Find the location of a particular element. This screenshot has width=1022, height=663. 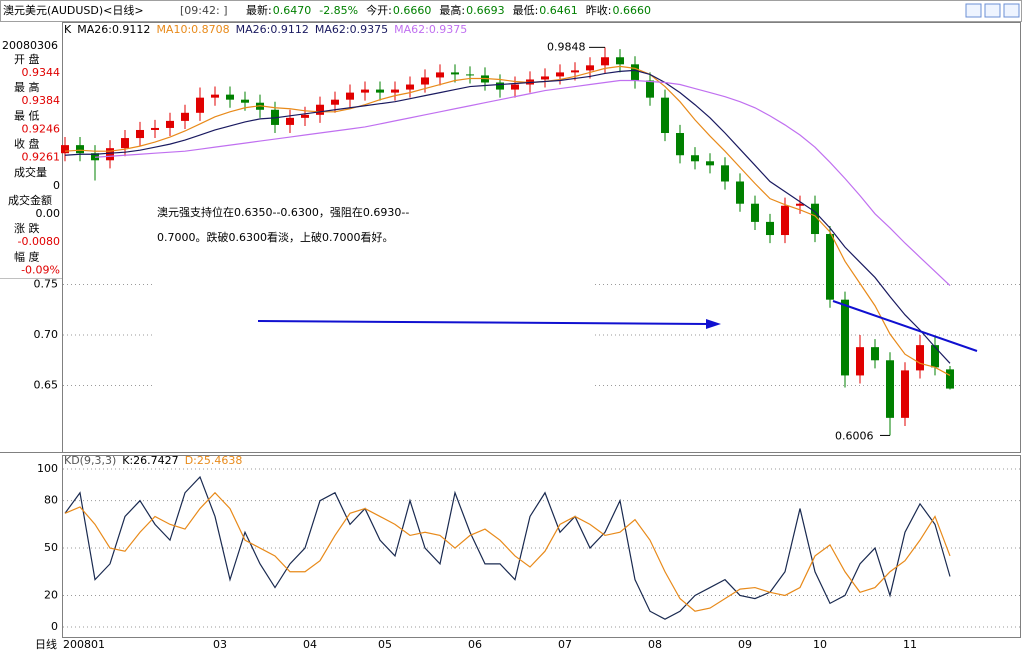

x-tick-label: 06 is located at coordinates (475, 644).